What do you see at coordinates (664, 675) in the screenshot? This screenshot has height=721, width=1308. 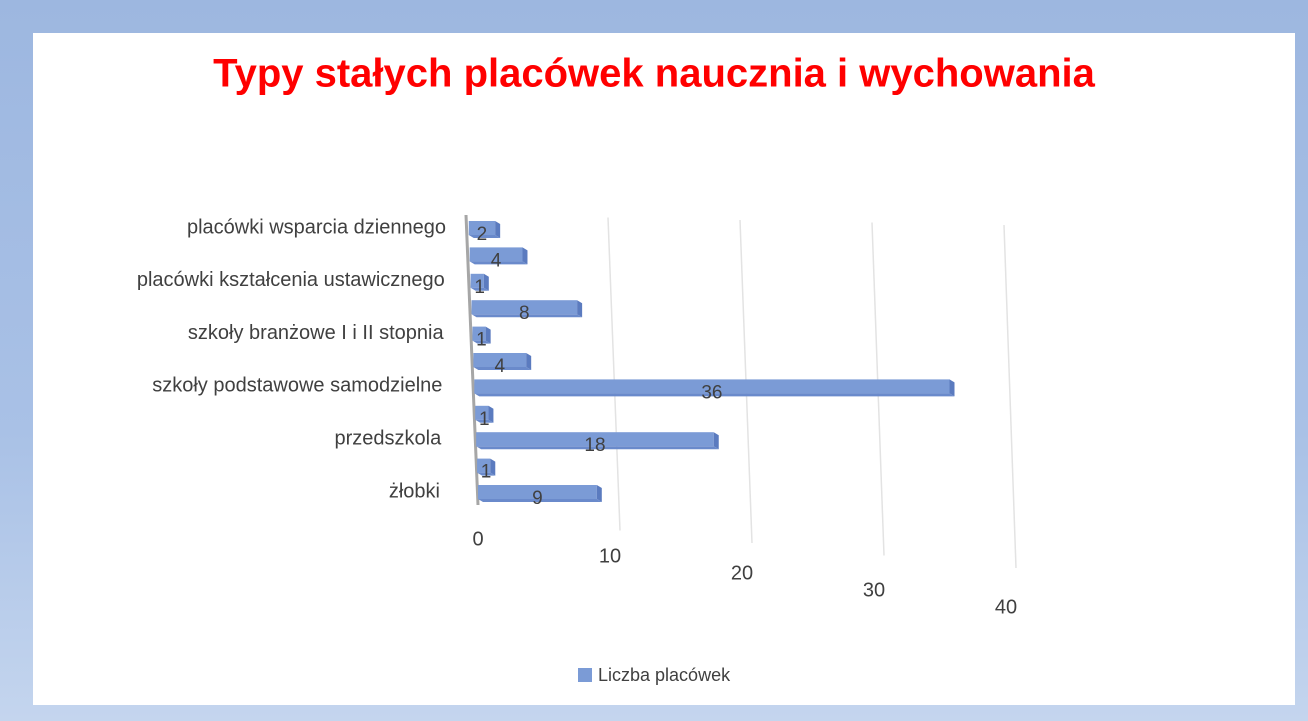 I see `legend-label: Liczba placówek` at bounding box center [664, 675].